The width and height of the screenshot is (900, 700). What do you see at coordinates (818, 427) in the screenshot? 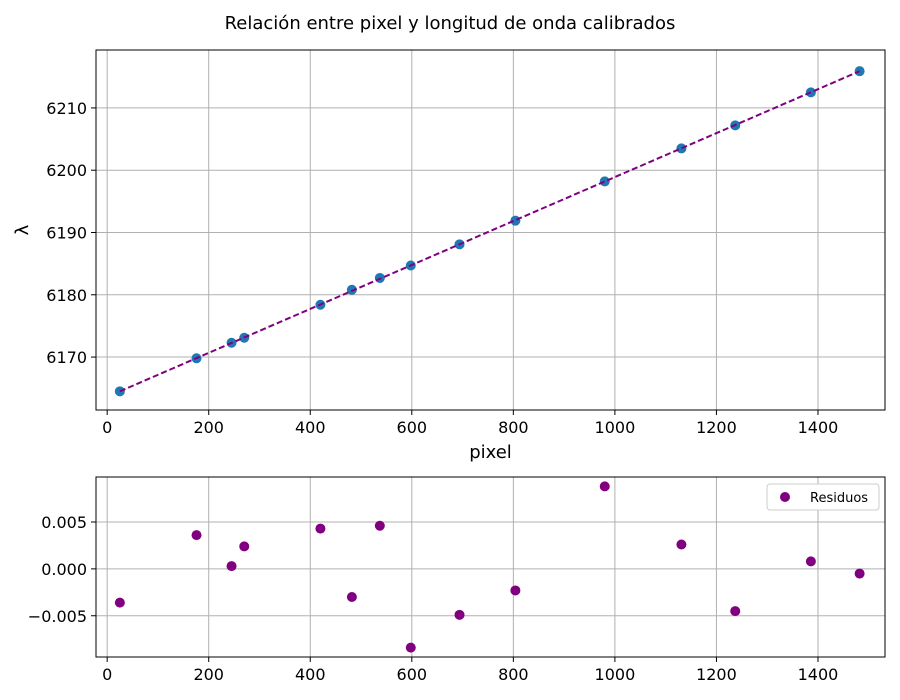
I see `top-x-tick-label: 1400` at bounding box center [818, 427].